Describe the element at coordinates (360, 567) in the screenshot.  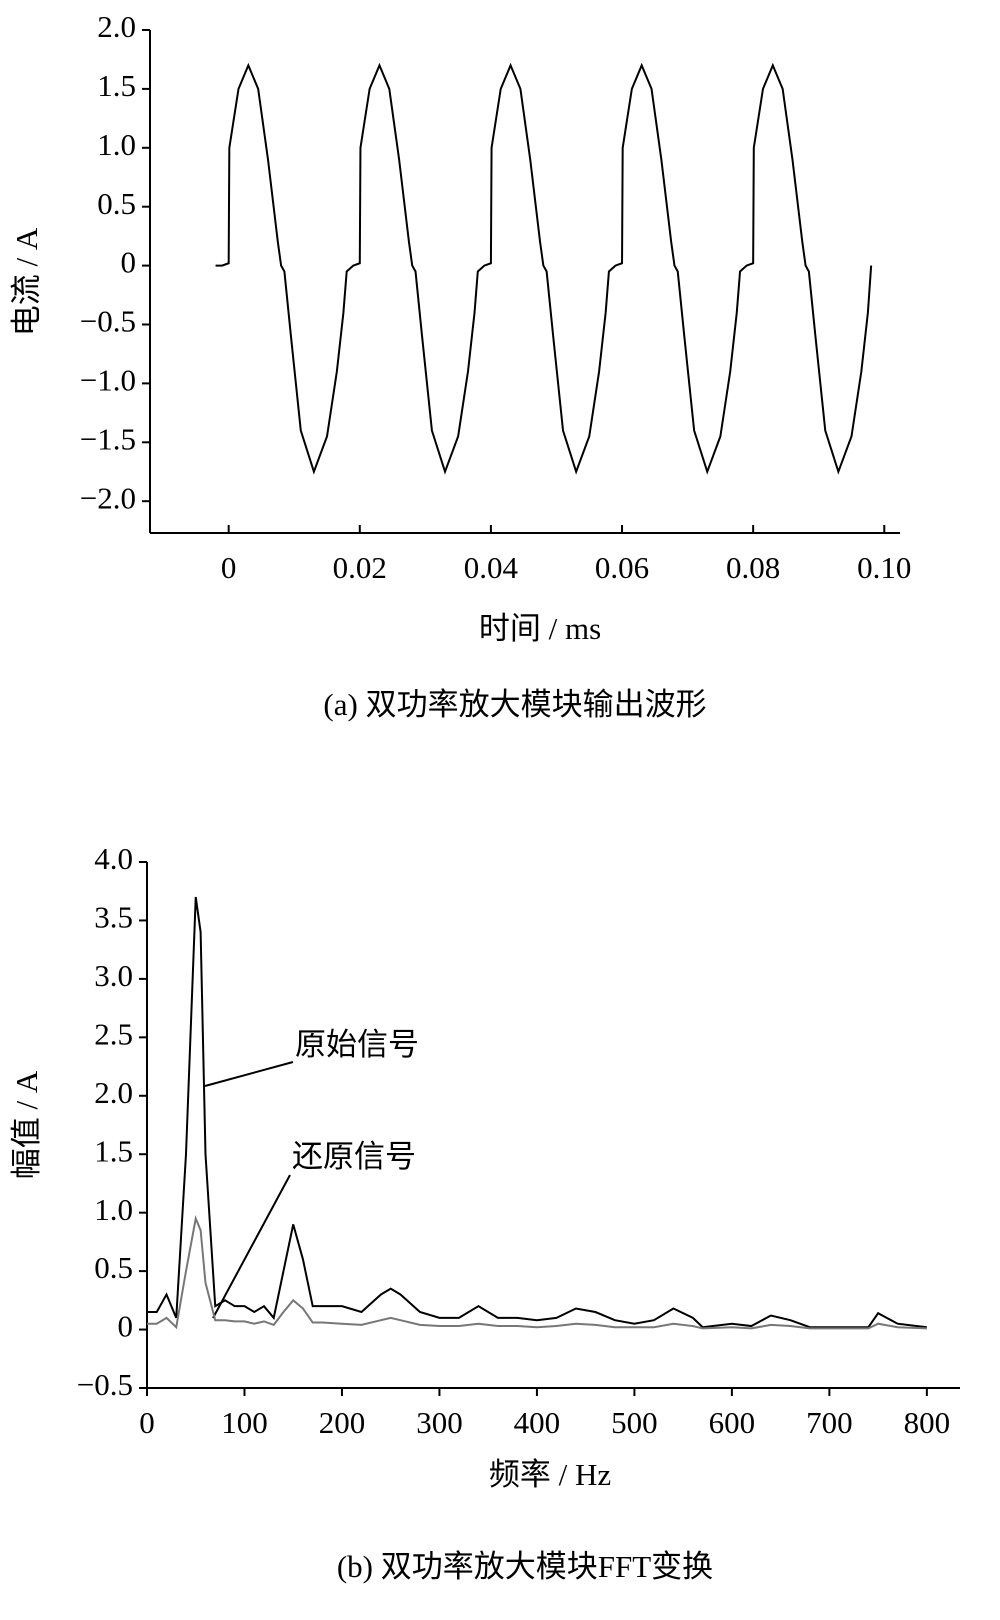
I see `x-tick-label: 0.02` at that location.